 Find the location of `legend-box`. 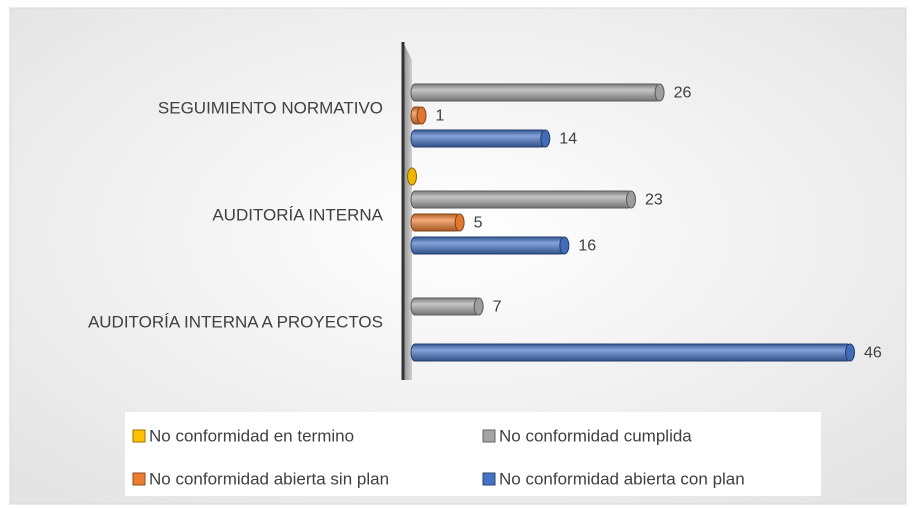

legend-box is located at coordinates (473, 454).